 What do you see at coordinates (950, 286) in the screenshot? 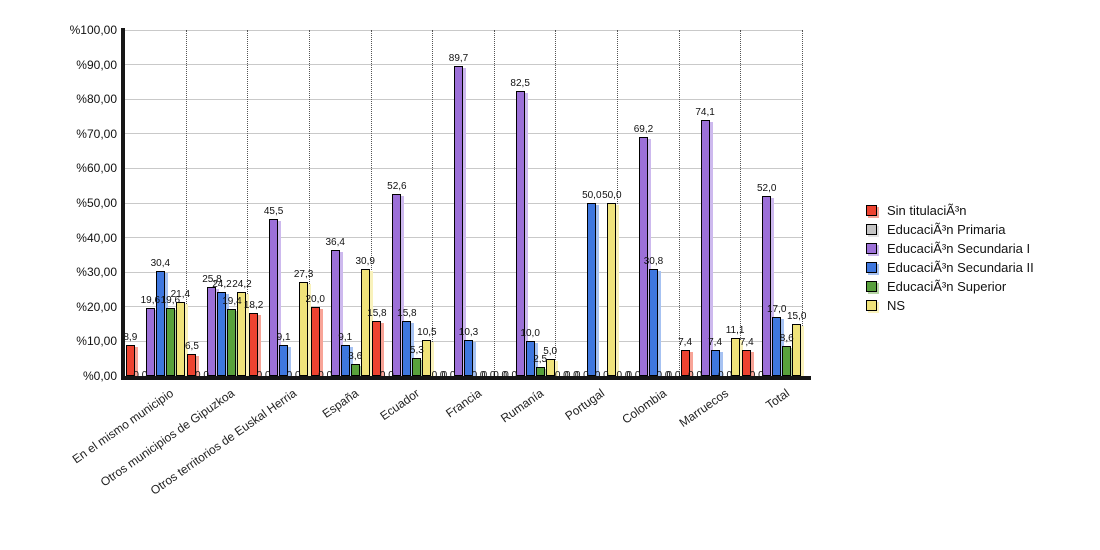
I see `legend-item: EducaciÃ³n Superior` at bounding box center [950, 286].